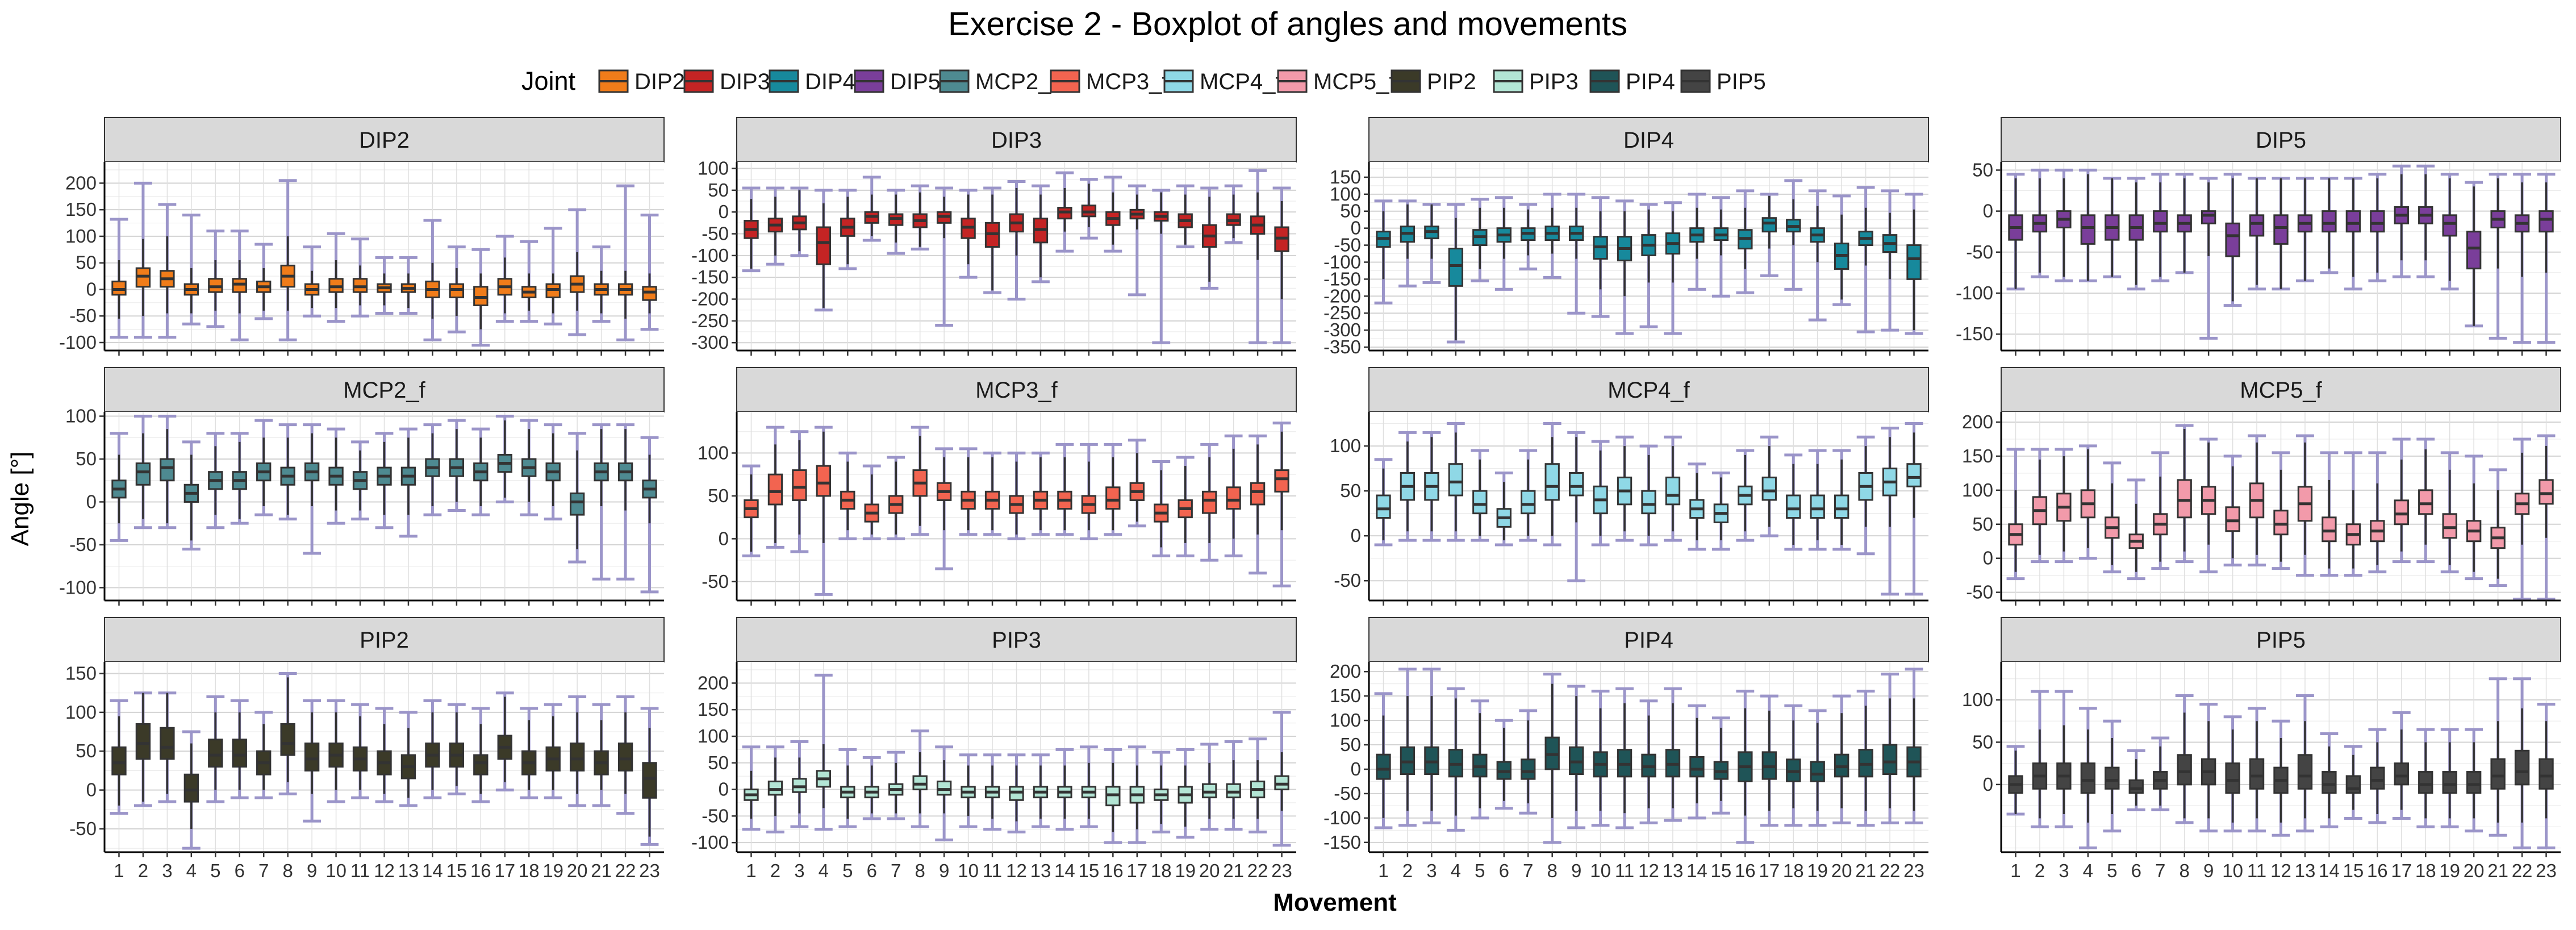 This screenshot has height=930, width=2576. Describe the element at coordinates (1576, 870) in the screenshot. I see `x-tick-label: 9` at that location.